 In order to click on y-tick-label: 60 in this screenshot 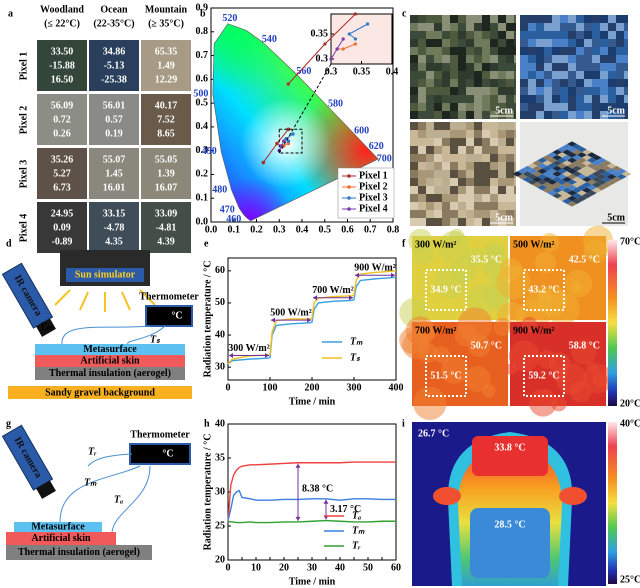, I will do `click(220, 270)`.